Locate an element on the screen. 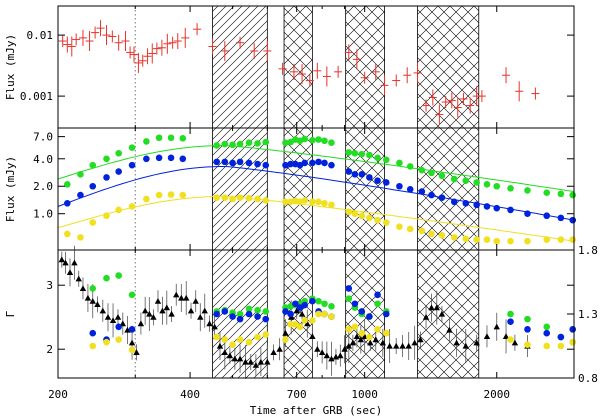 This screenshot has width=600, height=420. top-panel-ylabel: Flux (mJy) is located at coordinates (10, 67).